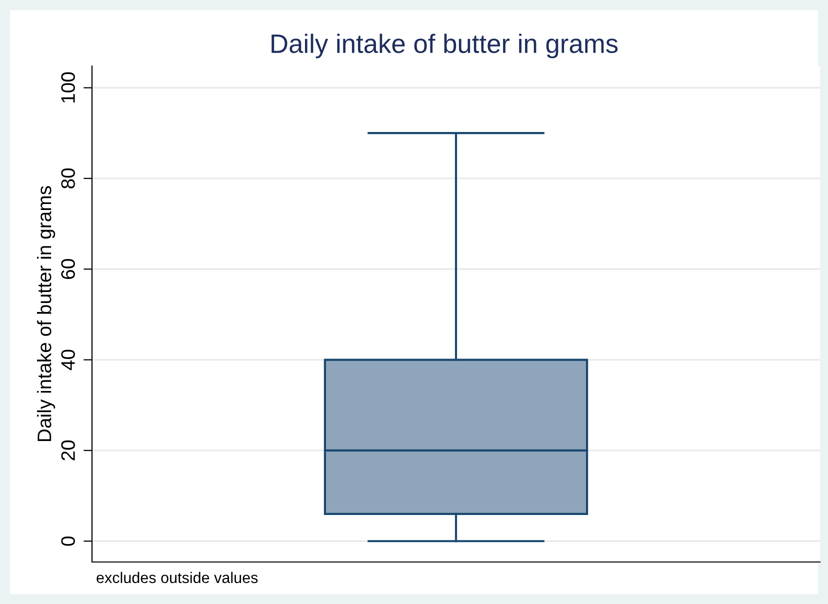  What do you see at coordinates (68, 87) in the screenshot?
I see `y-tick-label: 100` at bounding box center [68, 87].